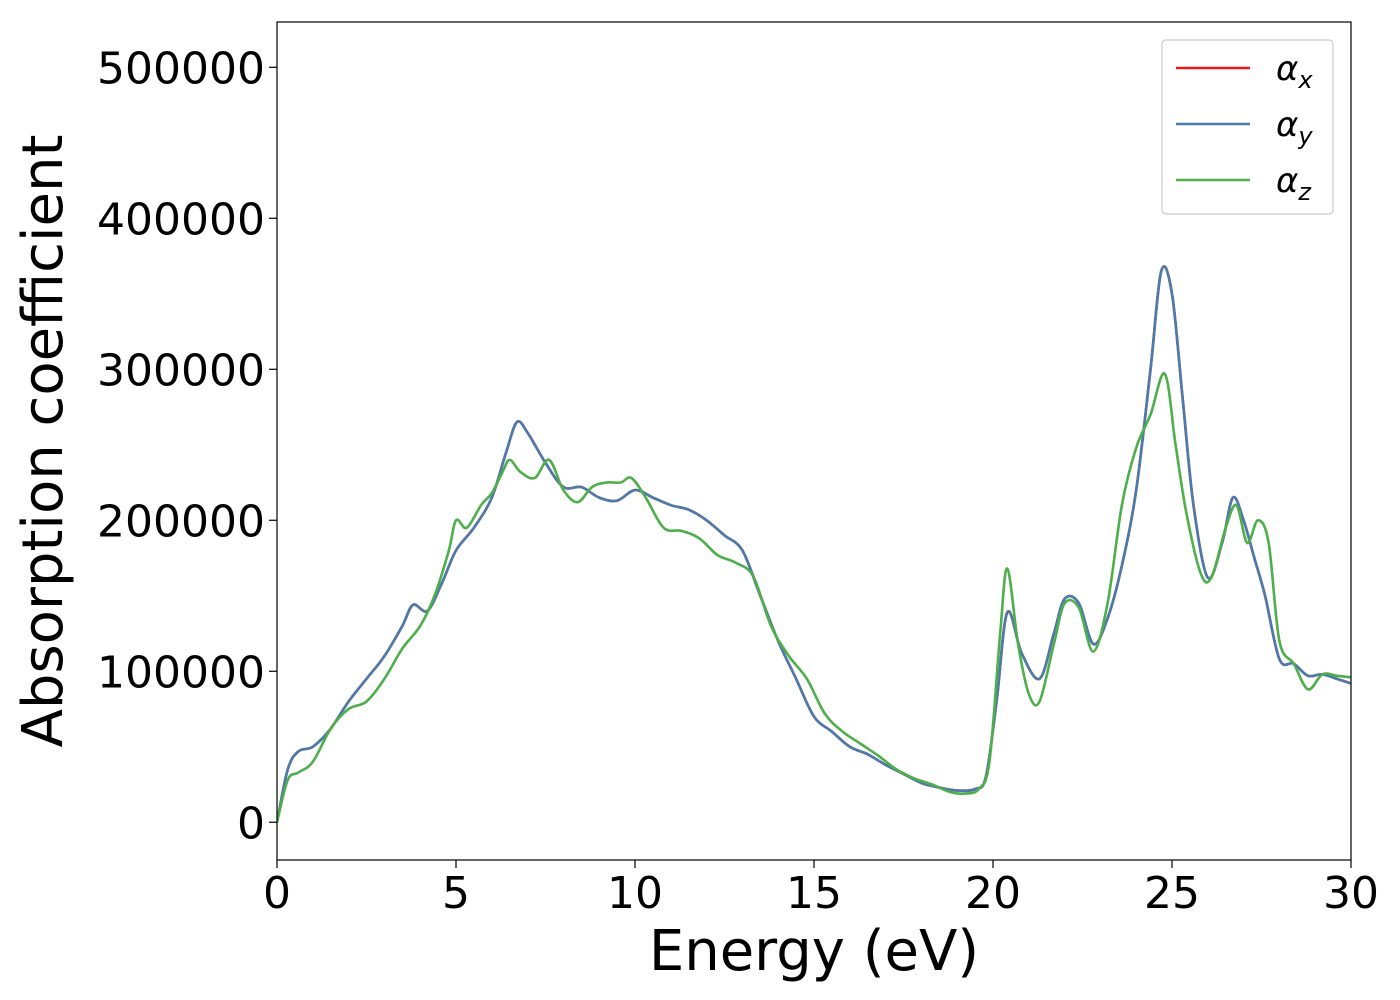 The image size is (1400, 1000). What do you see at coordinates (814, 893) in the screenshot?
I see `x-tick-label: 15` at bounding box center [814, 893].